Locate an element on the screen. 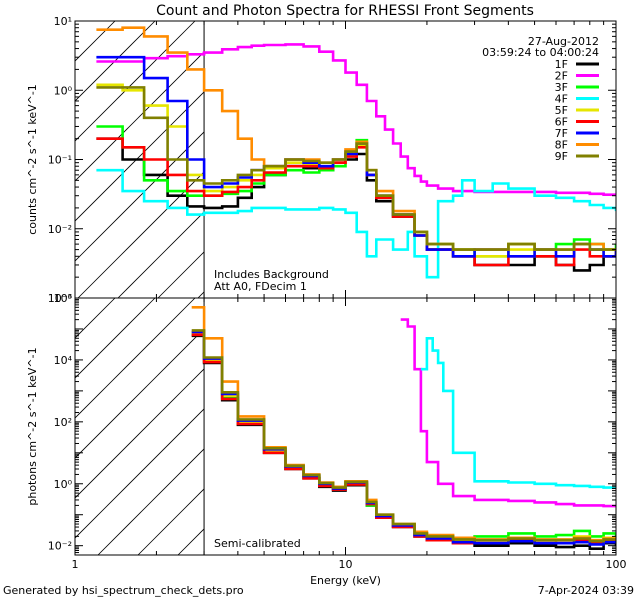 The height and width of the screenshot is (600, 640). series-2f is located at coordinates (508, 413).